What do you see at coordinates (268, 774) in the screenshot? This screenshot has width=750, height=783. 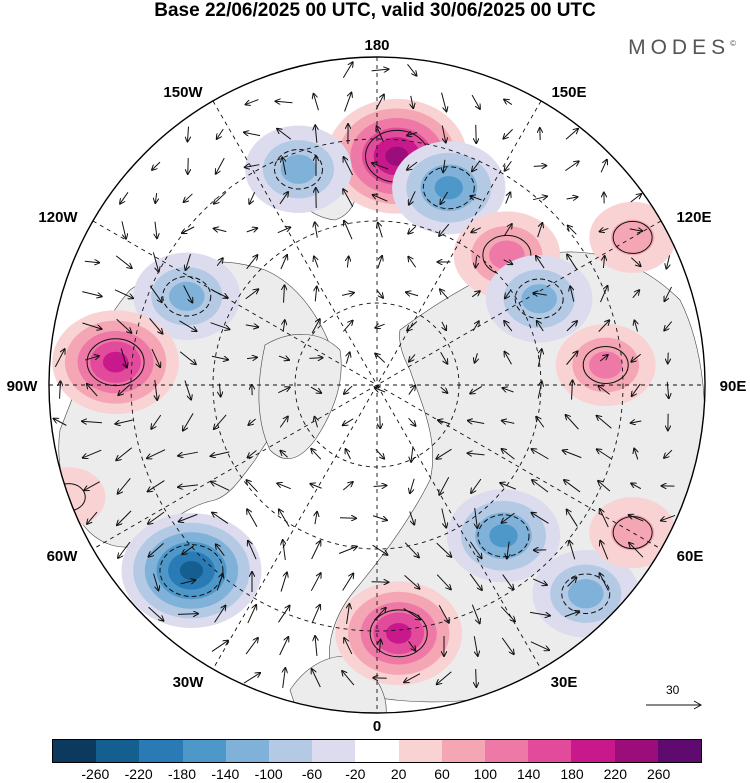 I see `colorbar-tick-label: -100` at bounding box center [268, 774].